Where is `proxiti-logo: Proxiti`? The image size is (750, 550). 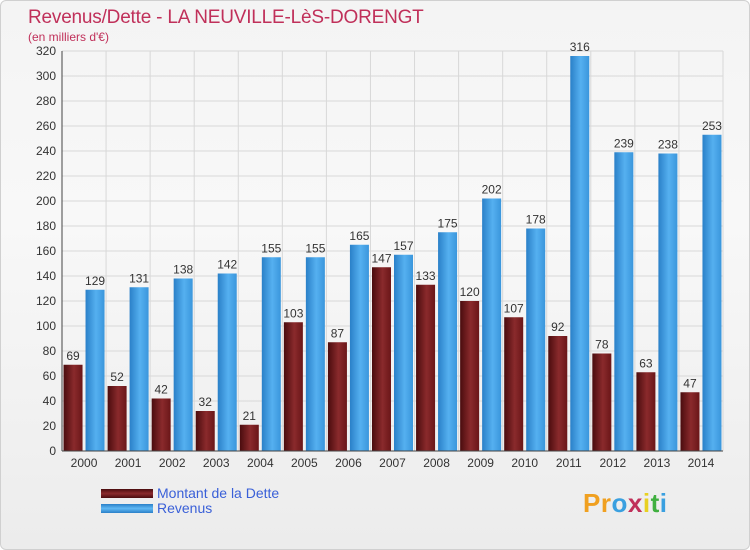
proxiti-logo: Proxiti is located at coordinates (625, 503).